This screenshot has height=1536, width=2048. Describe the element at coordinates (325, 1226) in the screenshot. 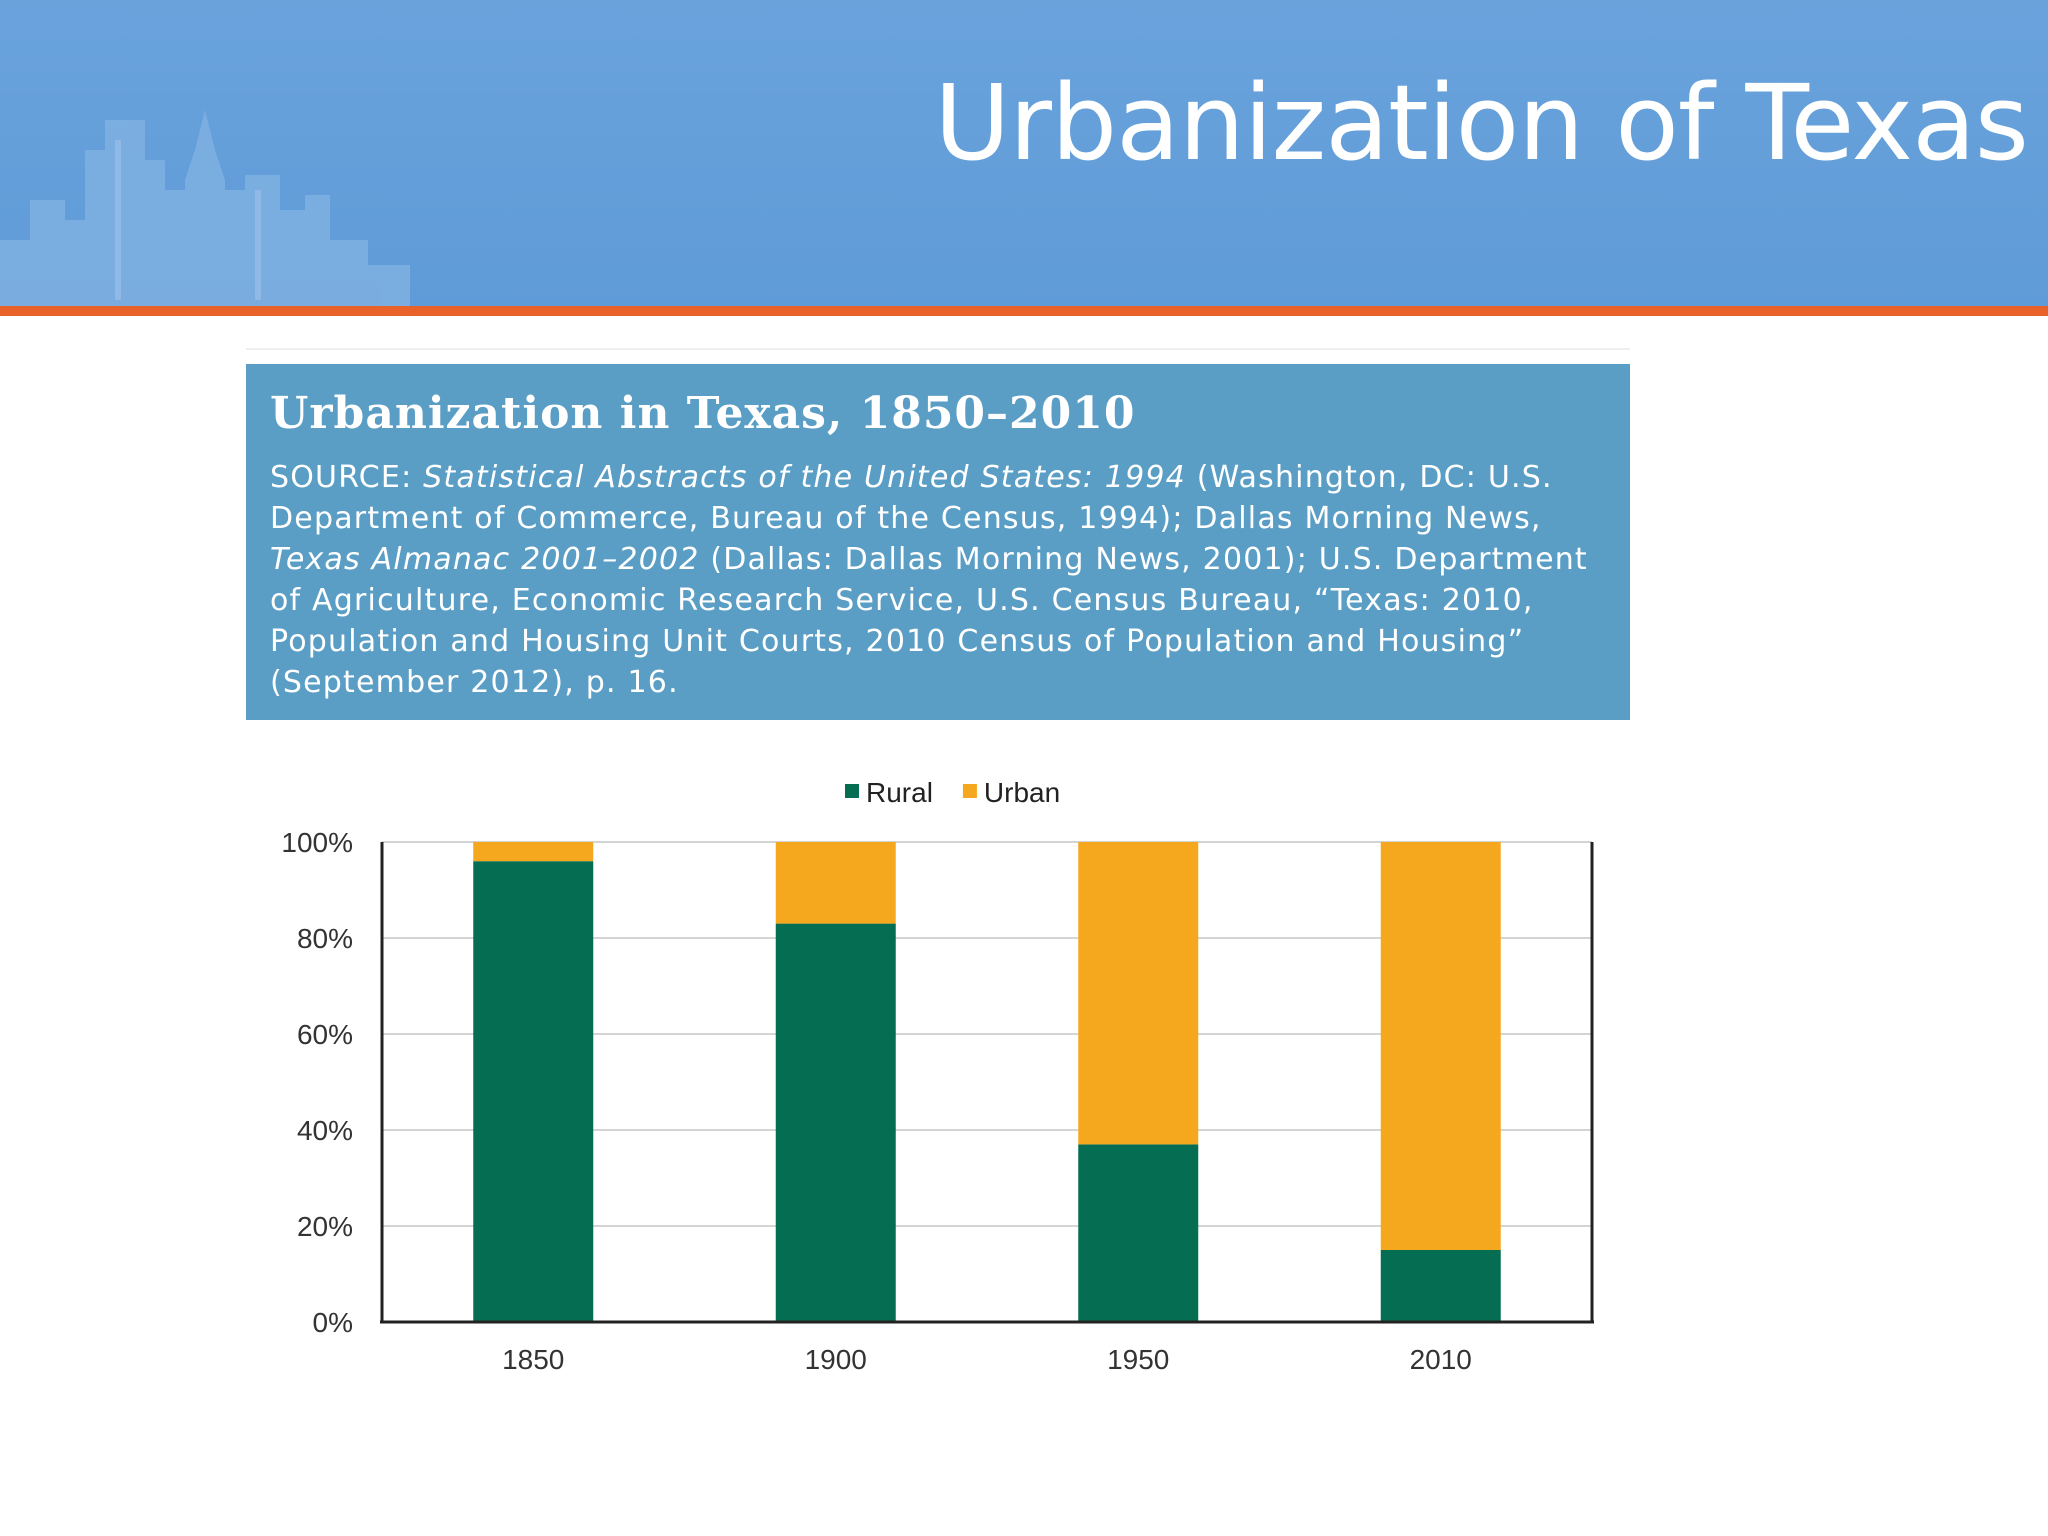

I see `y-tick-label: 20%` at that location.